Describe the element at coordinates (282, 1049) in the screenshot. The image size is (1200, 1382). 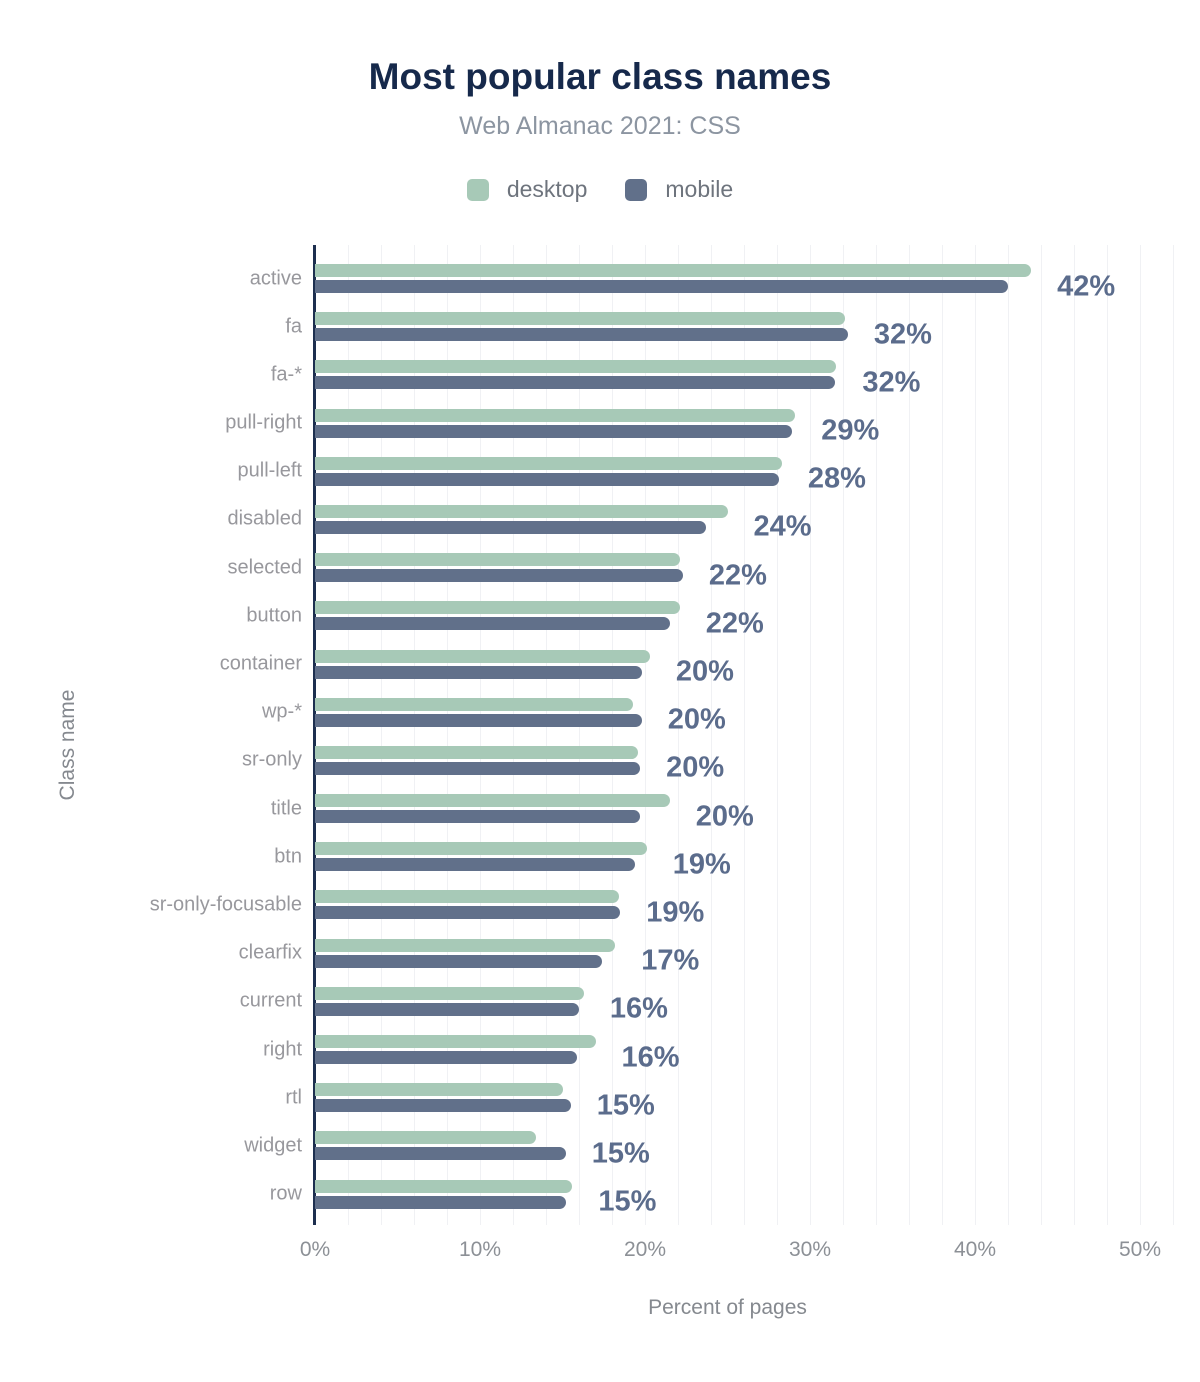
I see `category-label: right` at that location.